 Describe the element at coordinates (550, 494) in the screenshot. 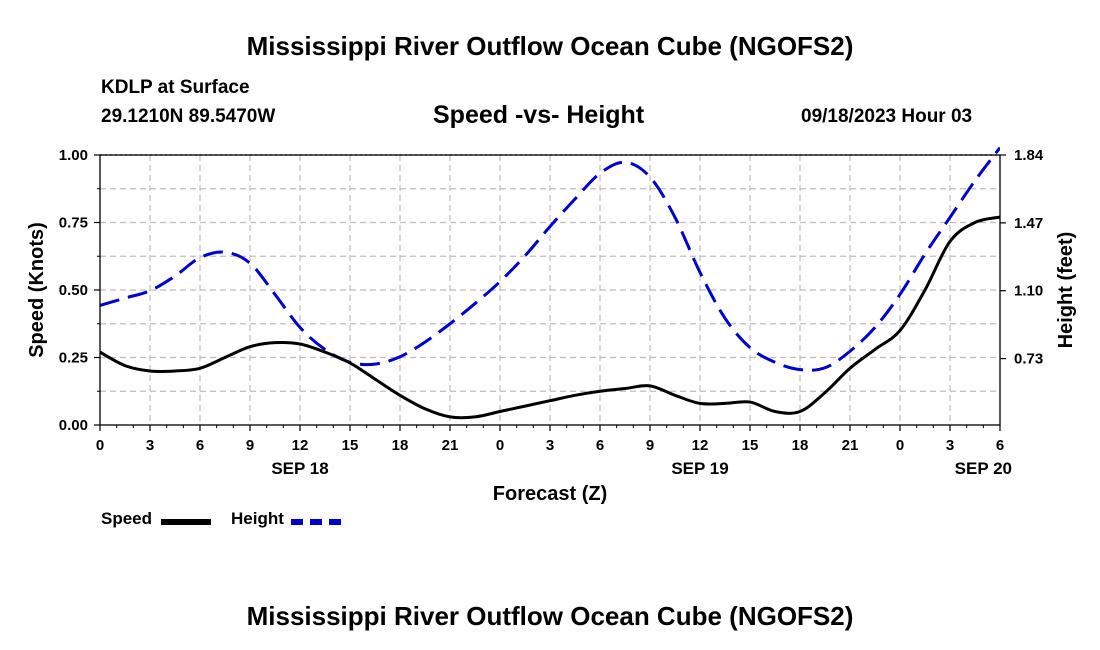

I see `x-axis-title: Forecast (Z)` at that location.